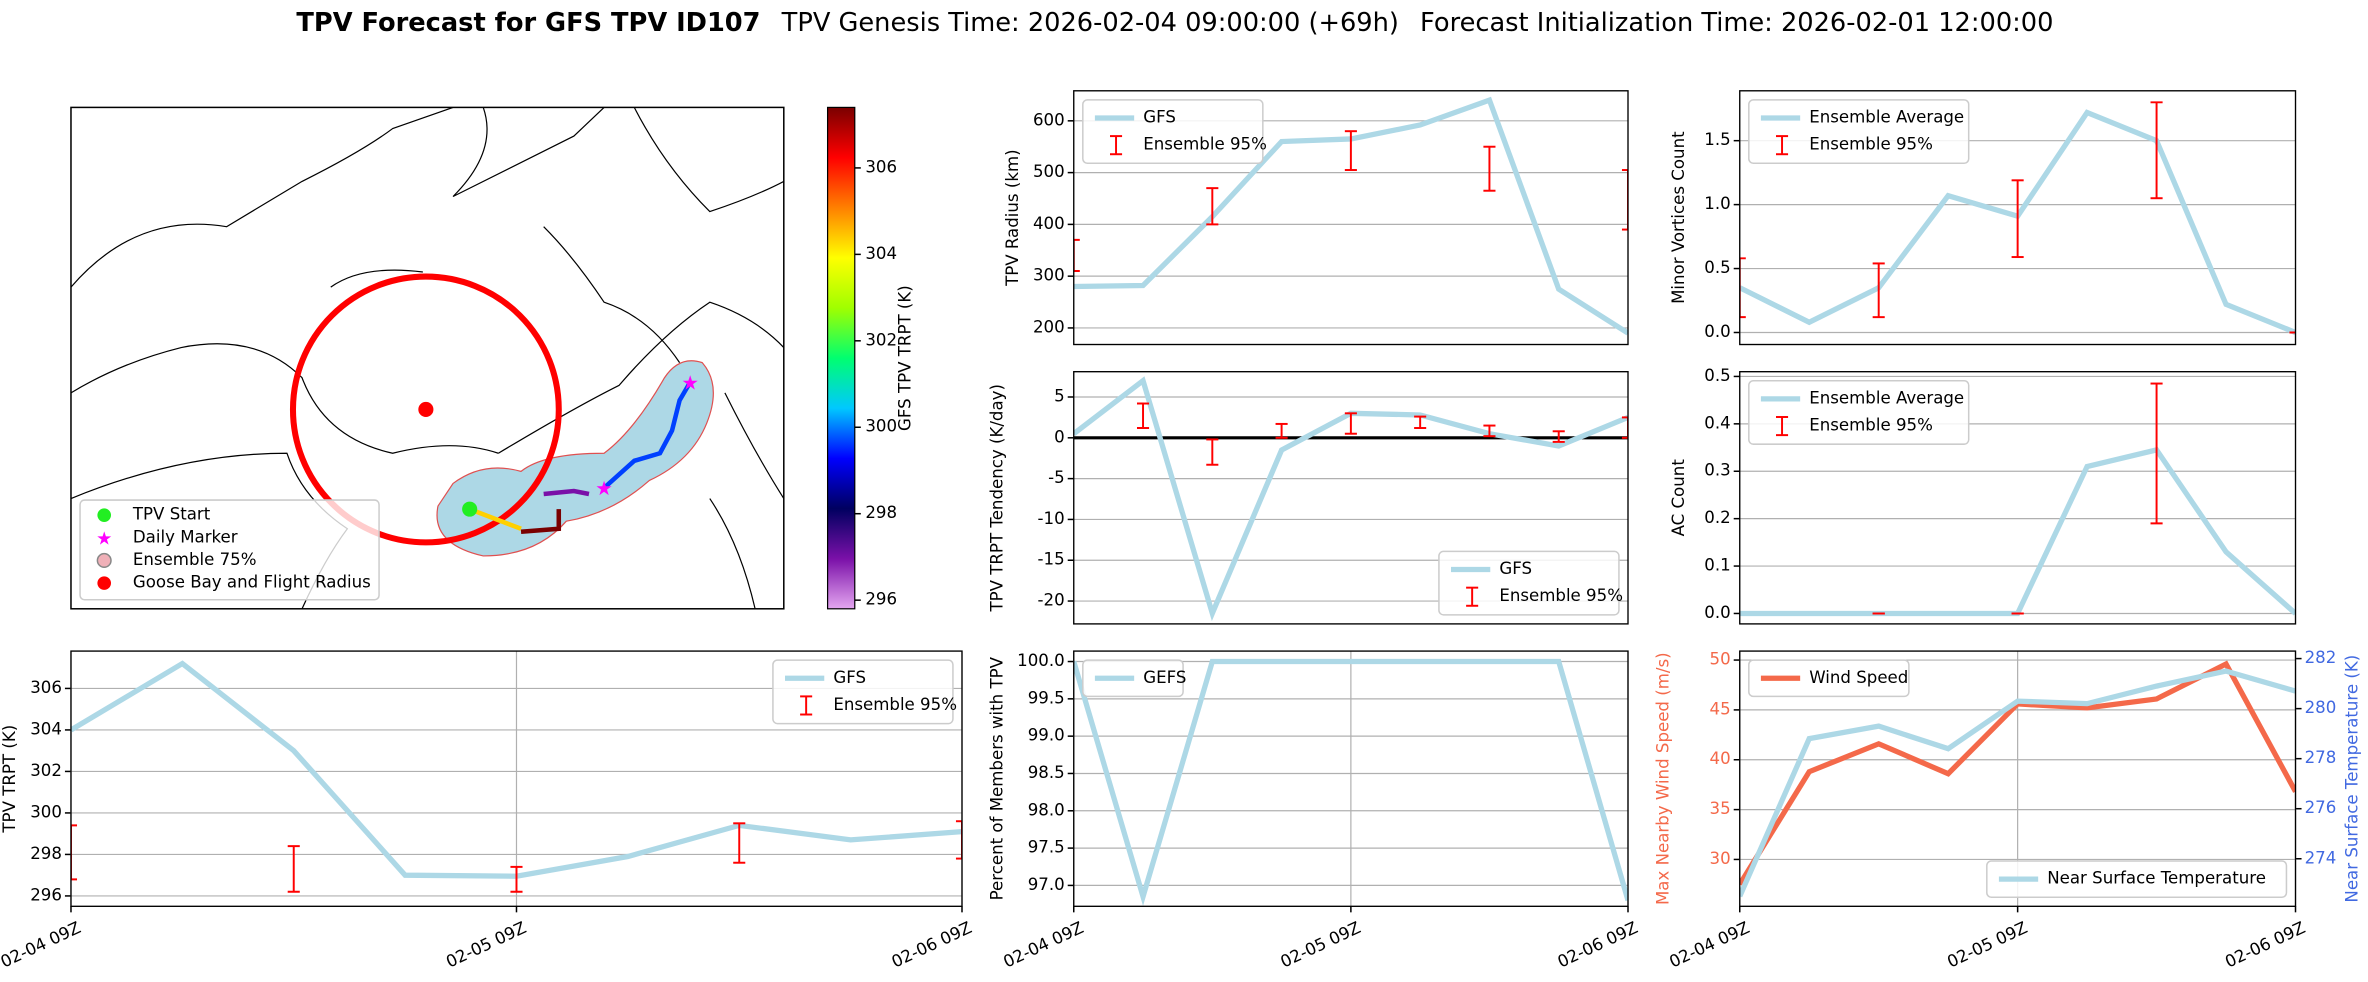 This screenshot has width=2368, height=982. What do you see at coordinates (46, 687) in the screenshot?
I see `y-tick-label: 306` at bounding box center [46, 687].